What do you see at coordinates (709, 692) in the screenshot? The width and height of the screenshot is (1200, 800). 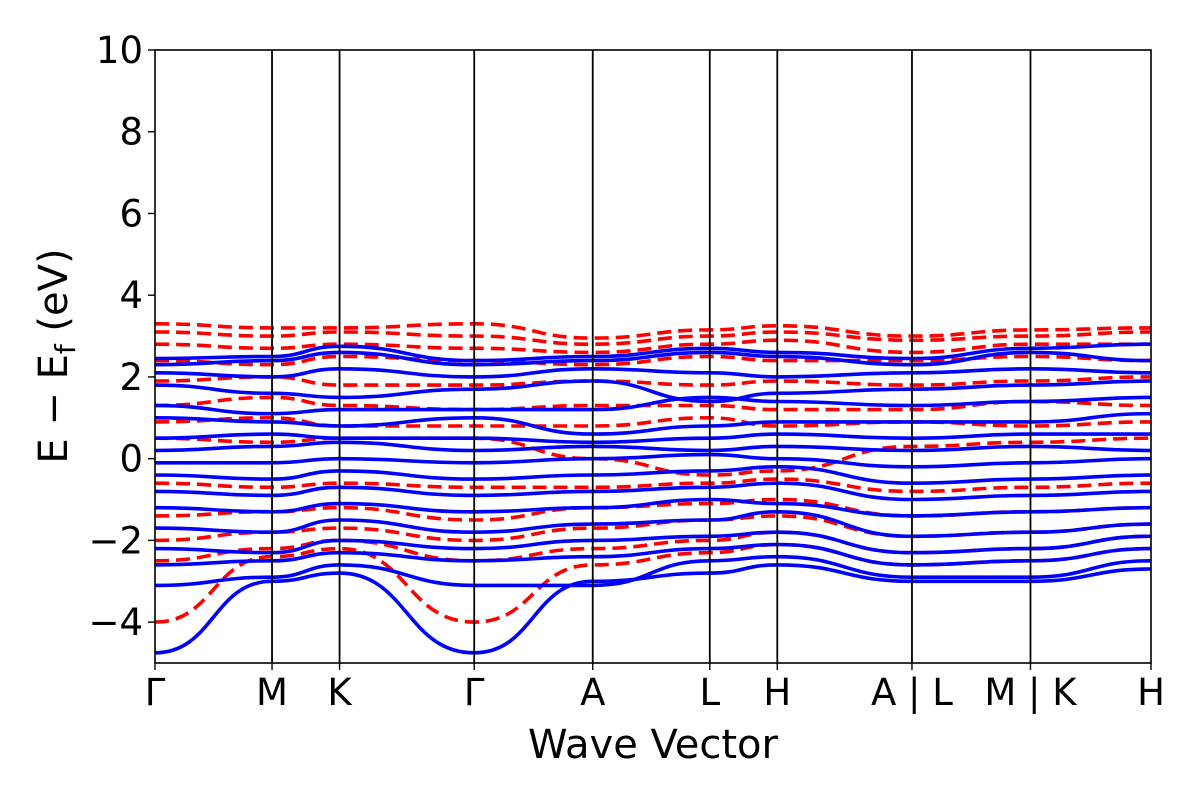 I see `x-tick-label-5: L` at bounding box center [709, 692].